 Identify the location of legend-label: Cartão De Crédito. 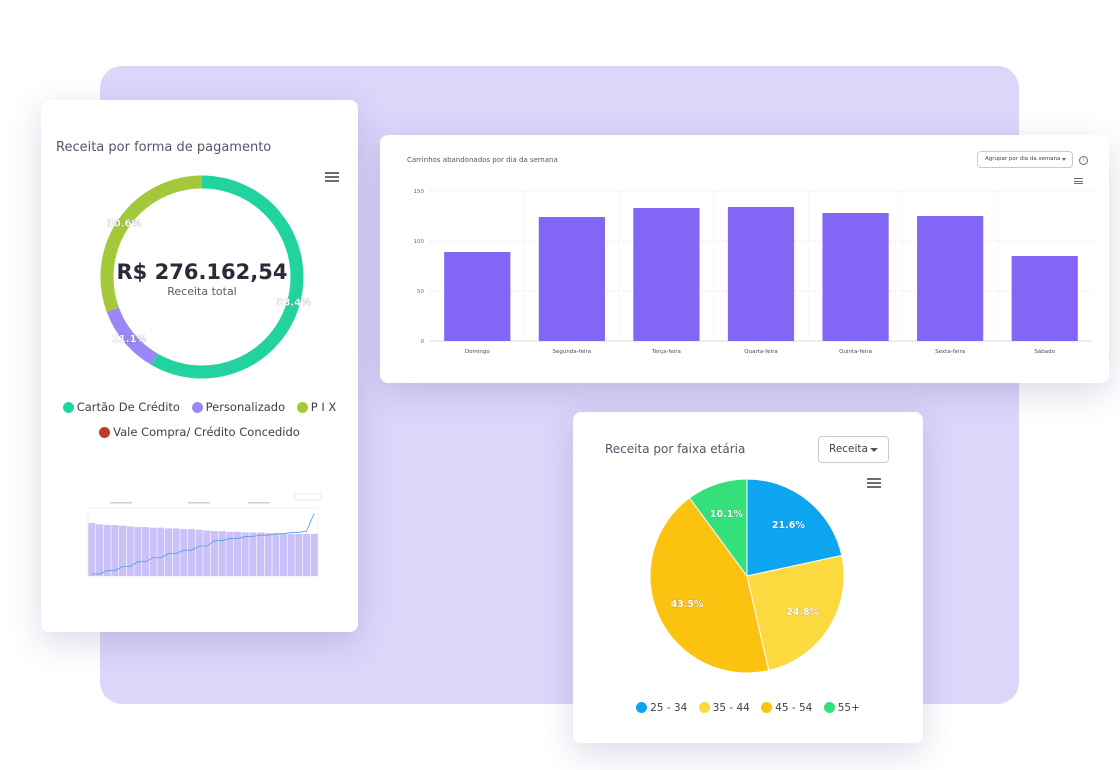
(128, 407).